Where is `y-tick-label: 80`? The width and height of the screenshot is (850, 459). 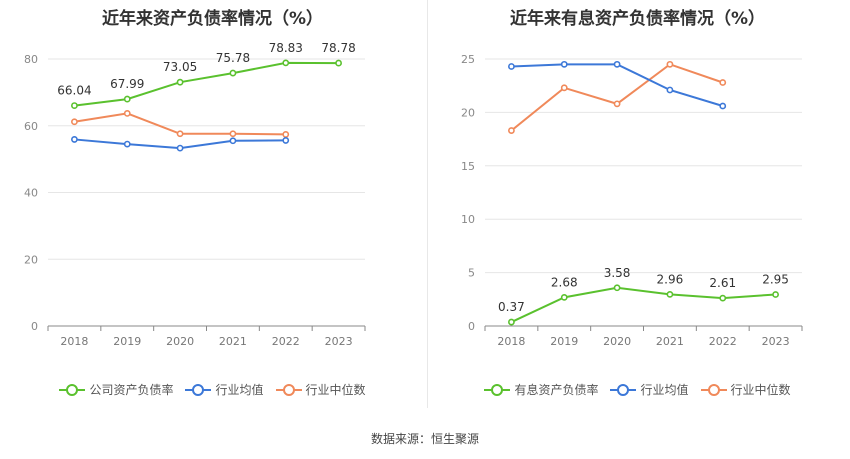
y-tick-label: 80 is located at coordinates (31, 59).